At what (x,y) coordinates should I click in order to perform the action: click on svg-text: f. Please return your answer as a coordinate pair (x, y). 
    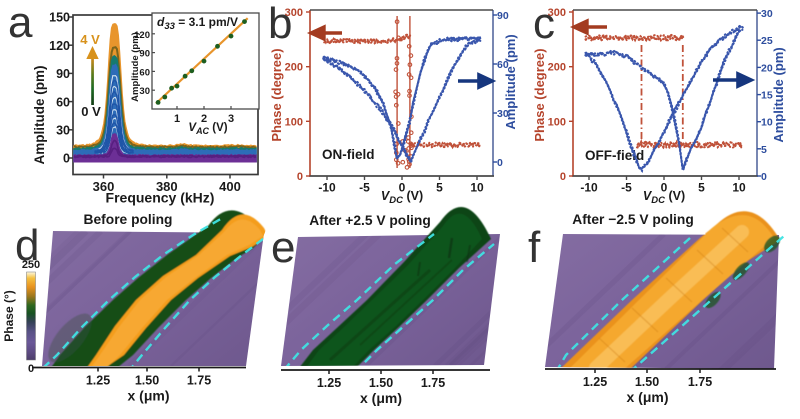
    Looking at the image, I should click on (534, 247).